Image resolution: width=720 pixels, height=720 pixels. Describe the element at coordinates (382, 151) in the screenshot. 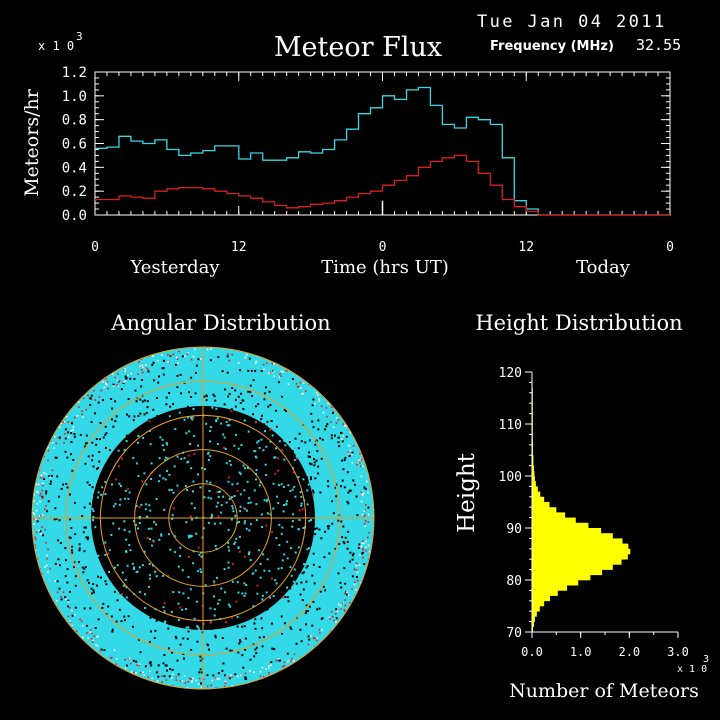

I see `flux-series-group` at that location.